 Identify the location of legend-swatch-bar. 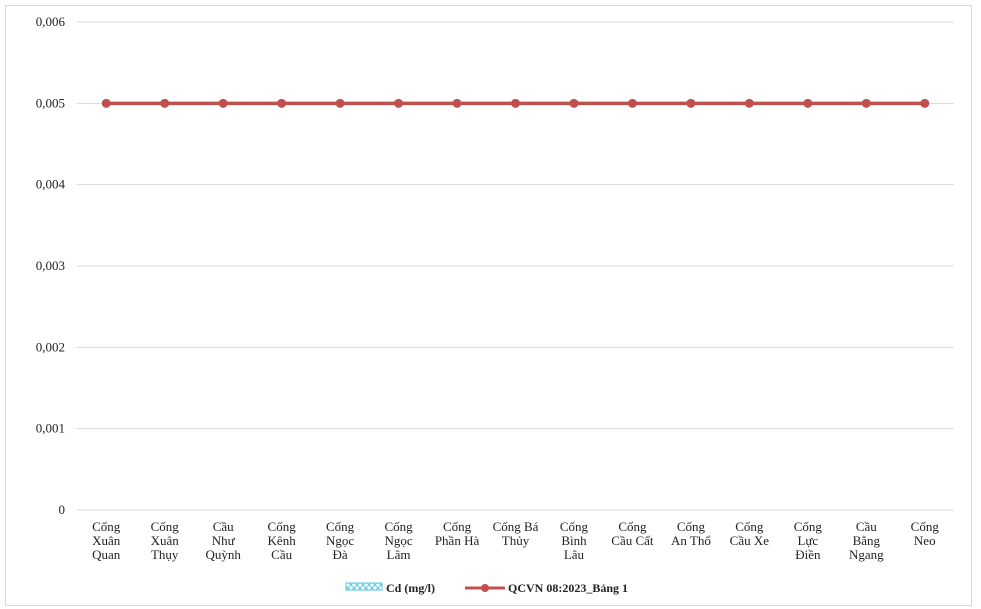
(364, 586).